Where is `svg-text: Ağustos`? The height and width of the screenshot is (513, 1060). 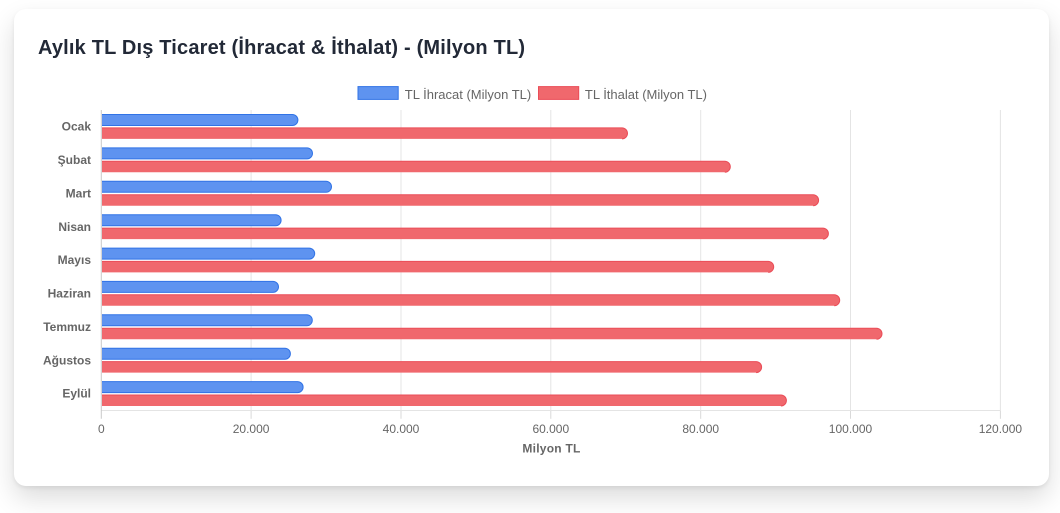
svg-text: Ağustos is located at coordinates (67, 360).